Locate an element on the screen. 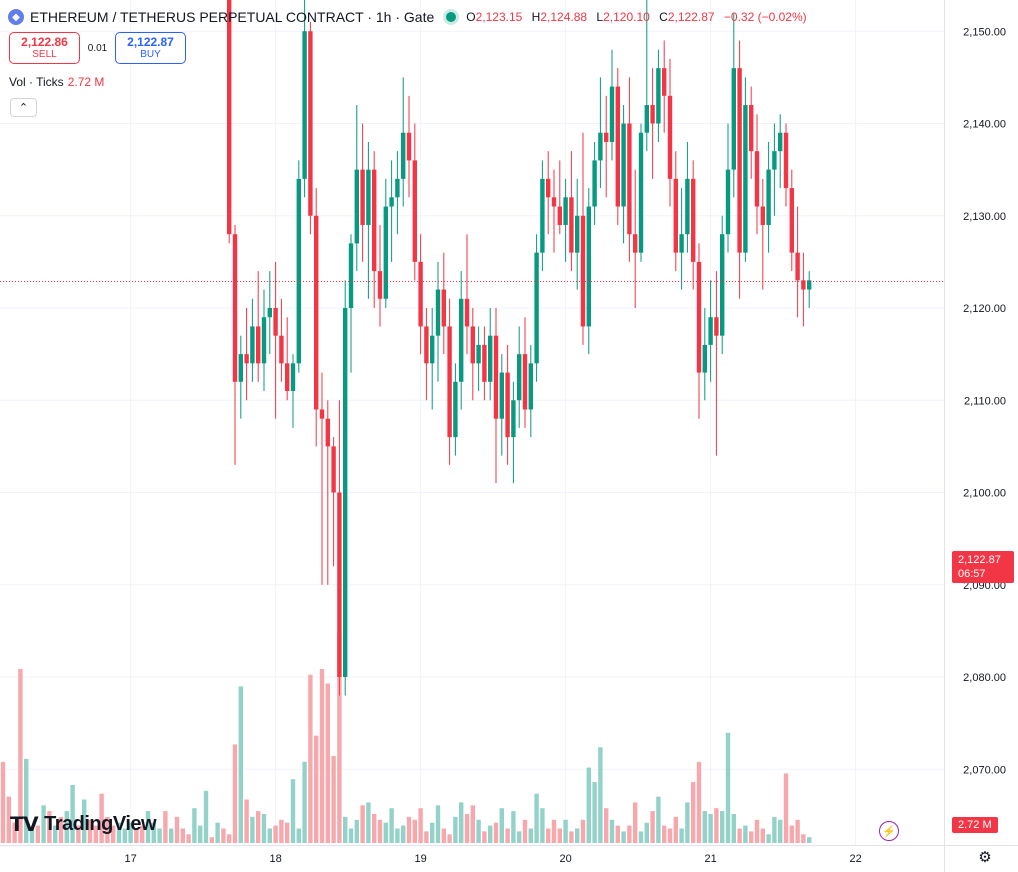 The image size is (1018, 872). high-key: H is located at coordinates (536, 17).